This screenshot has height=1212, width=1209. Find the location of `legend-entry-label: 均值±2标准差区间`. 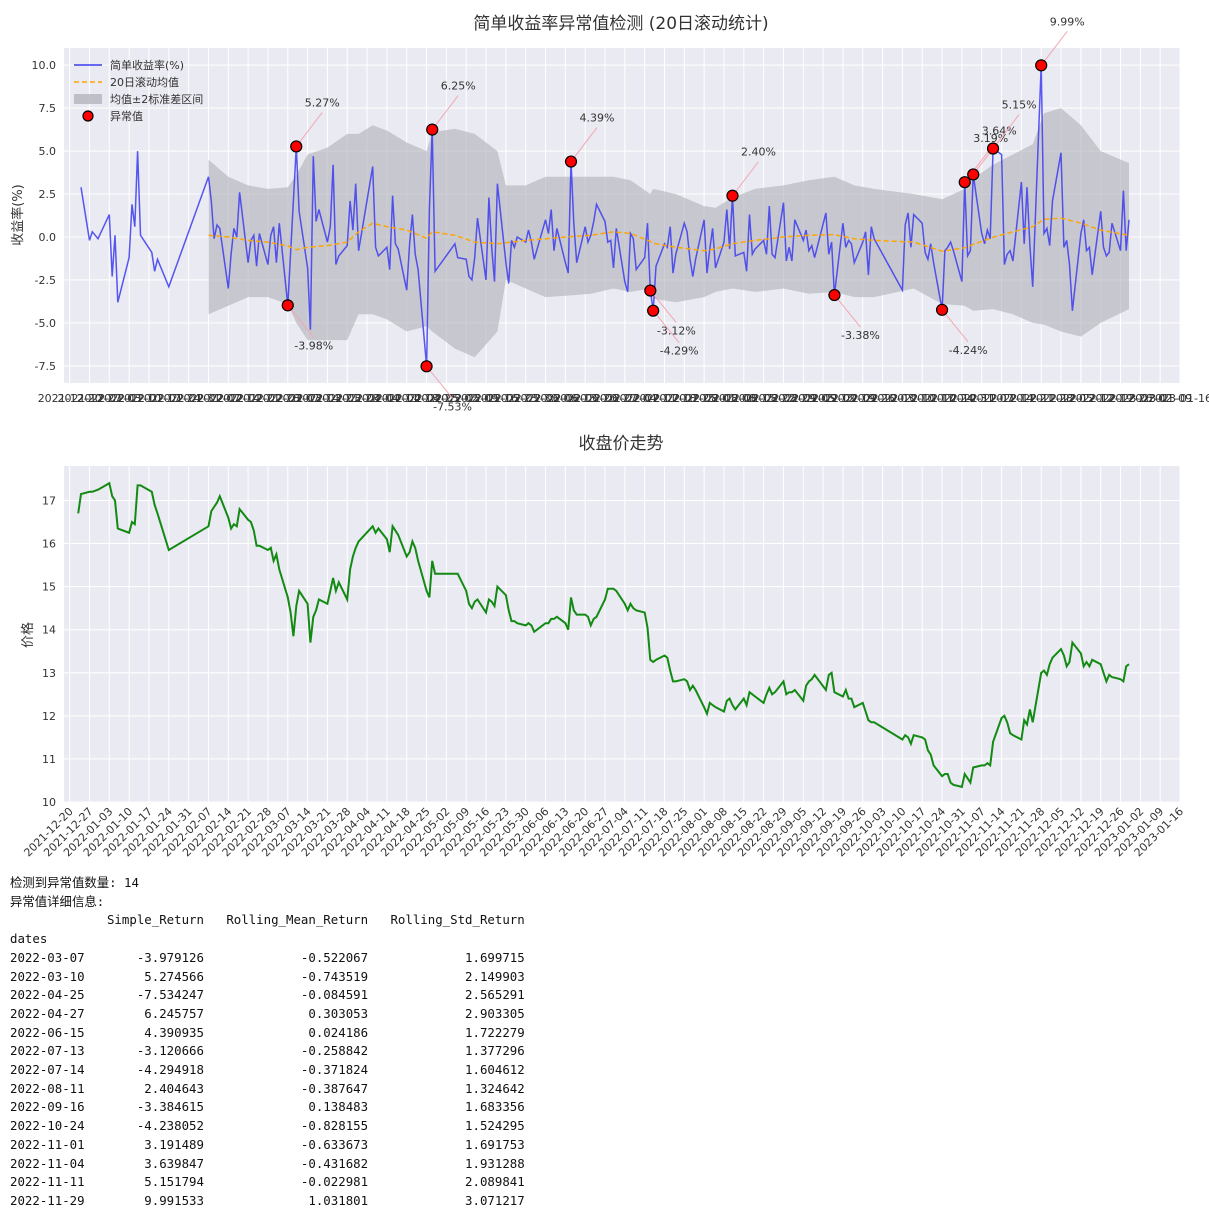

legend-entry-label: 均值±2标准差区间 is located at coordinates (156, 99).